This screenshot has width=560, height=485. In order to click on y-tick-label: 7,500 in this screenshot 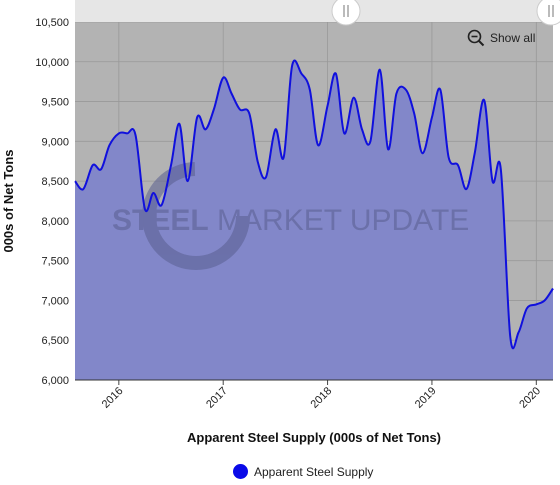, I will do `click(55, 262)`.